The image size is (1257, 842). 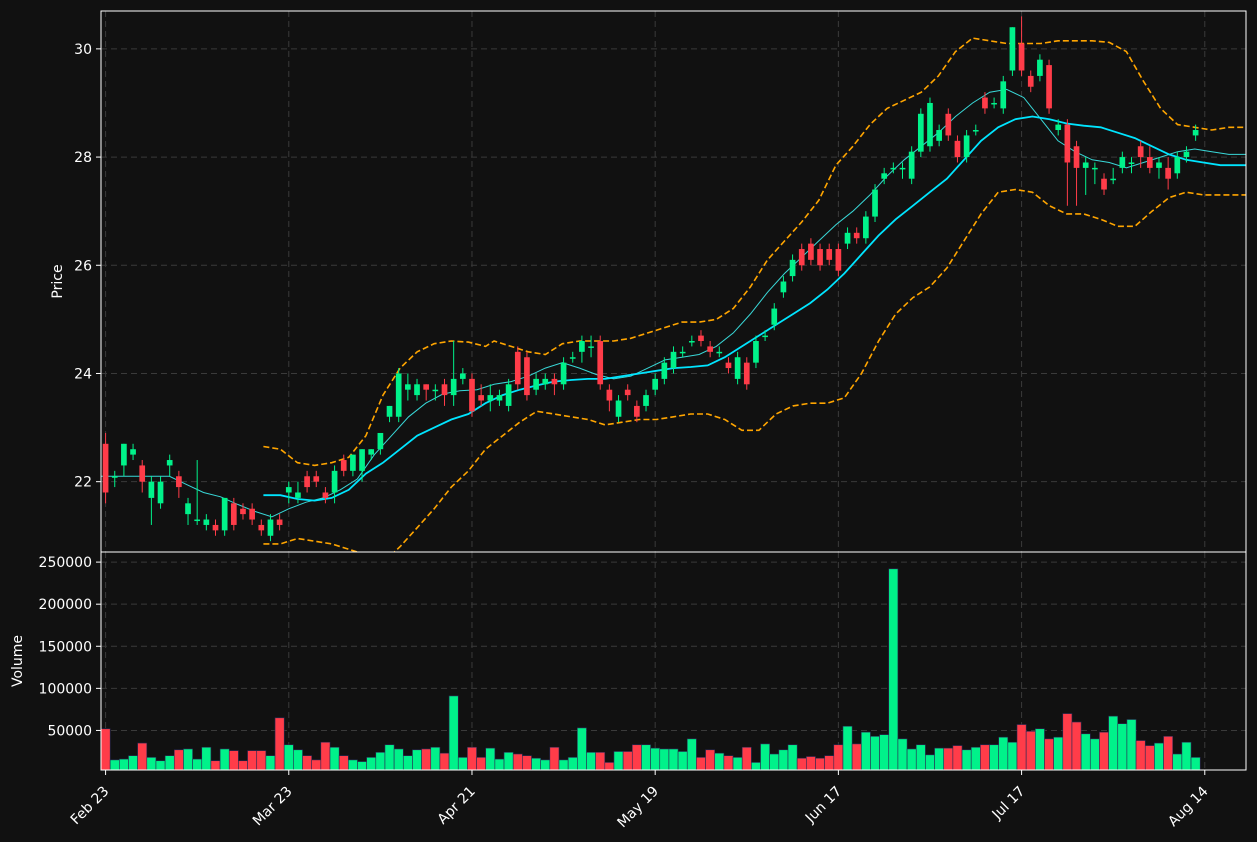 What do you see at coordinates (83, 50) in the screenshot?
I see `price-tick-label: 30` at bounding box center [83, 50].